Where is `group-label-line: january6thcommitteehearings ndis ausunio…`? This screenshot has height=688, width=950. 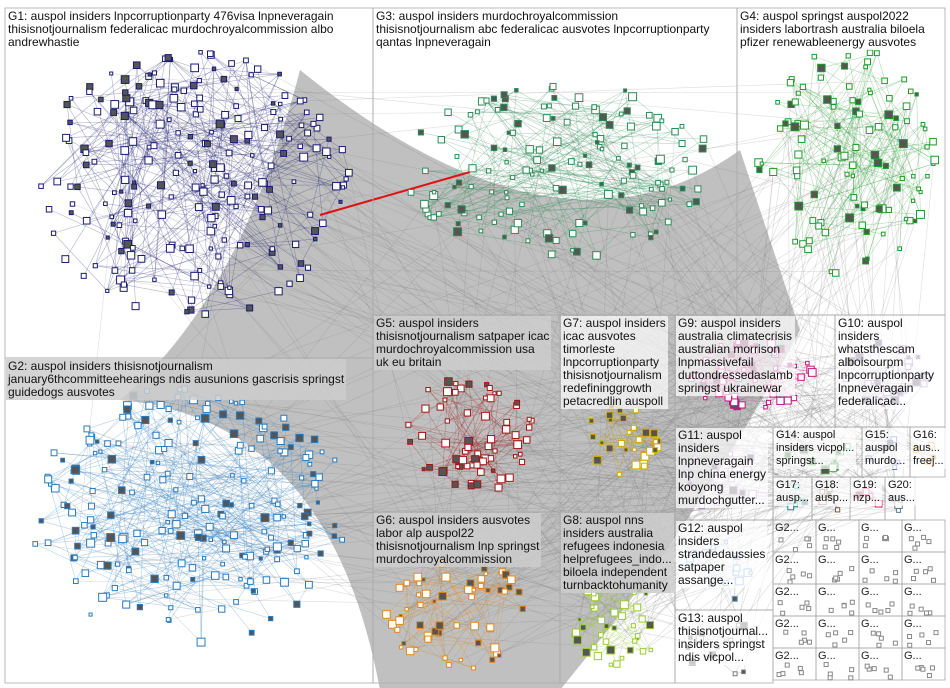 group-label-line: january6thcommitteehearings ndis ausunio… is located at coordinates (176, 379).